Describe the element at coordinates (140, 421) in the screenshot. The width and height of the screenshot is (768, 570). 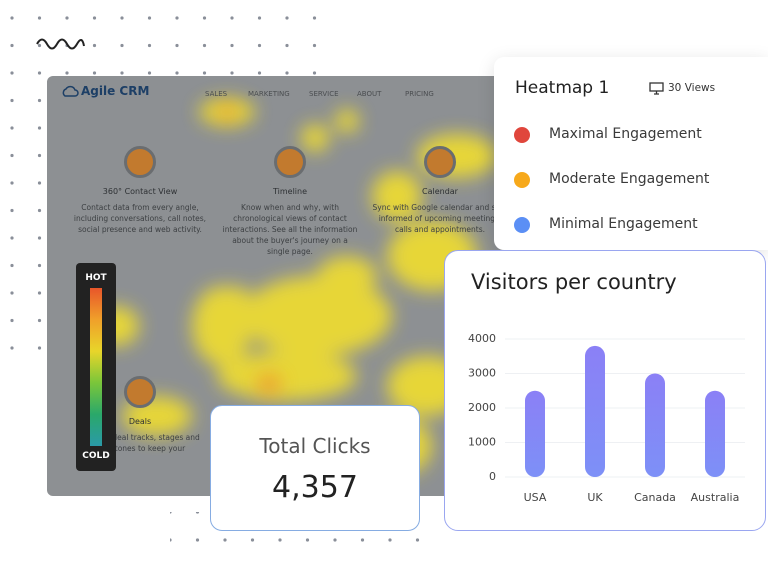
I see `feature-title: Deals` at that location.